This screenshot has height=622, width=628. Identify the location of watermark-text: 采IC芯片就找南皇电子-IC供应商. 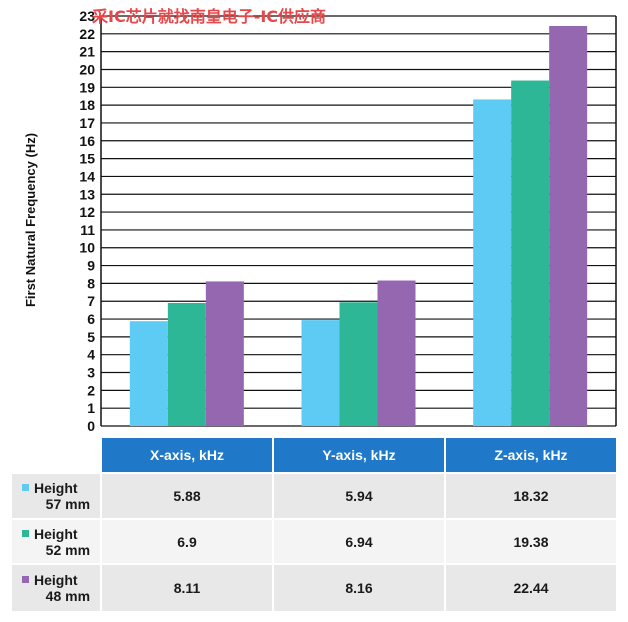
(208, 16).